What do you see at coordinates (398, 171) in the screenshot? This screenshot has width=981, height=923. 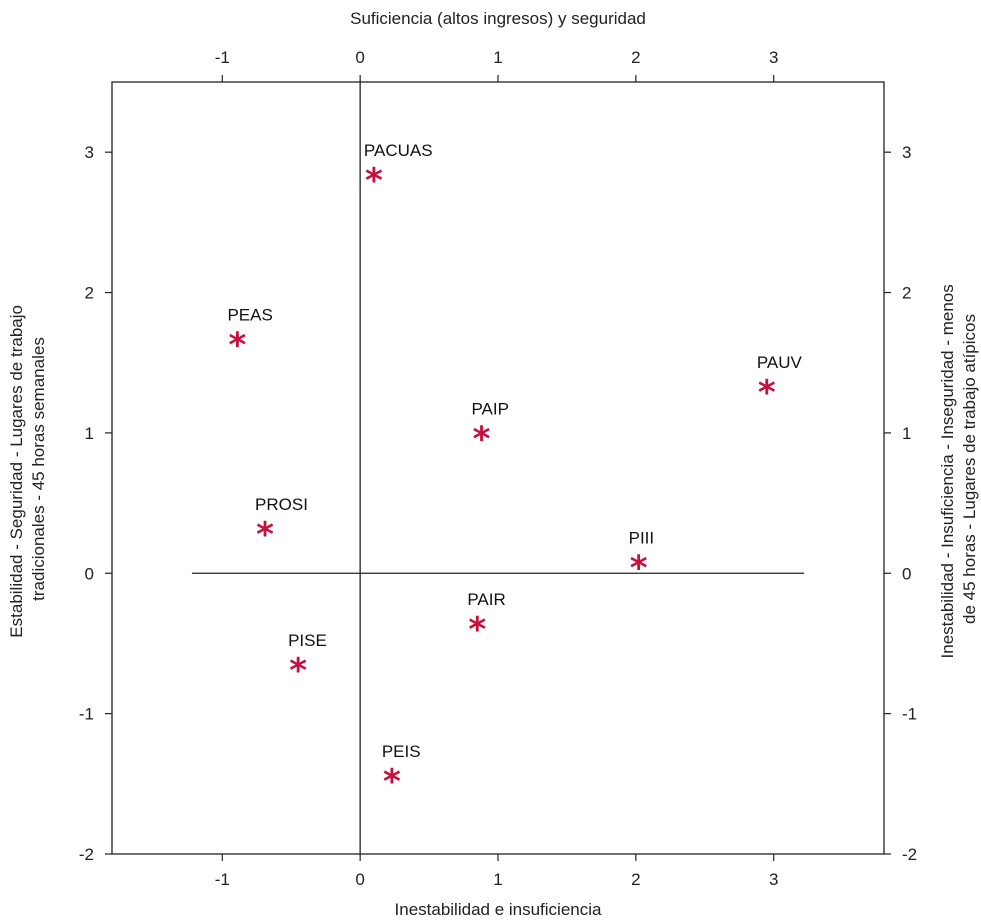 I see `data-point: *PACUAS` at bounding box center [398, 171].